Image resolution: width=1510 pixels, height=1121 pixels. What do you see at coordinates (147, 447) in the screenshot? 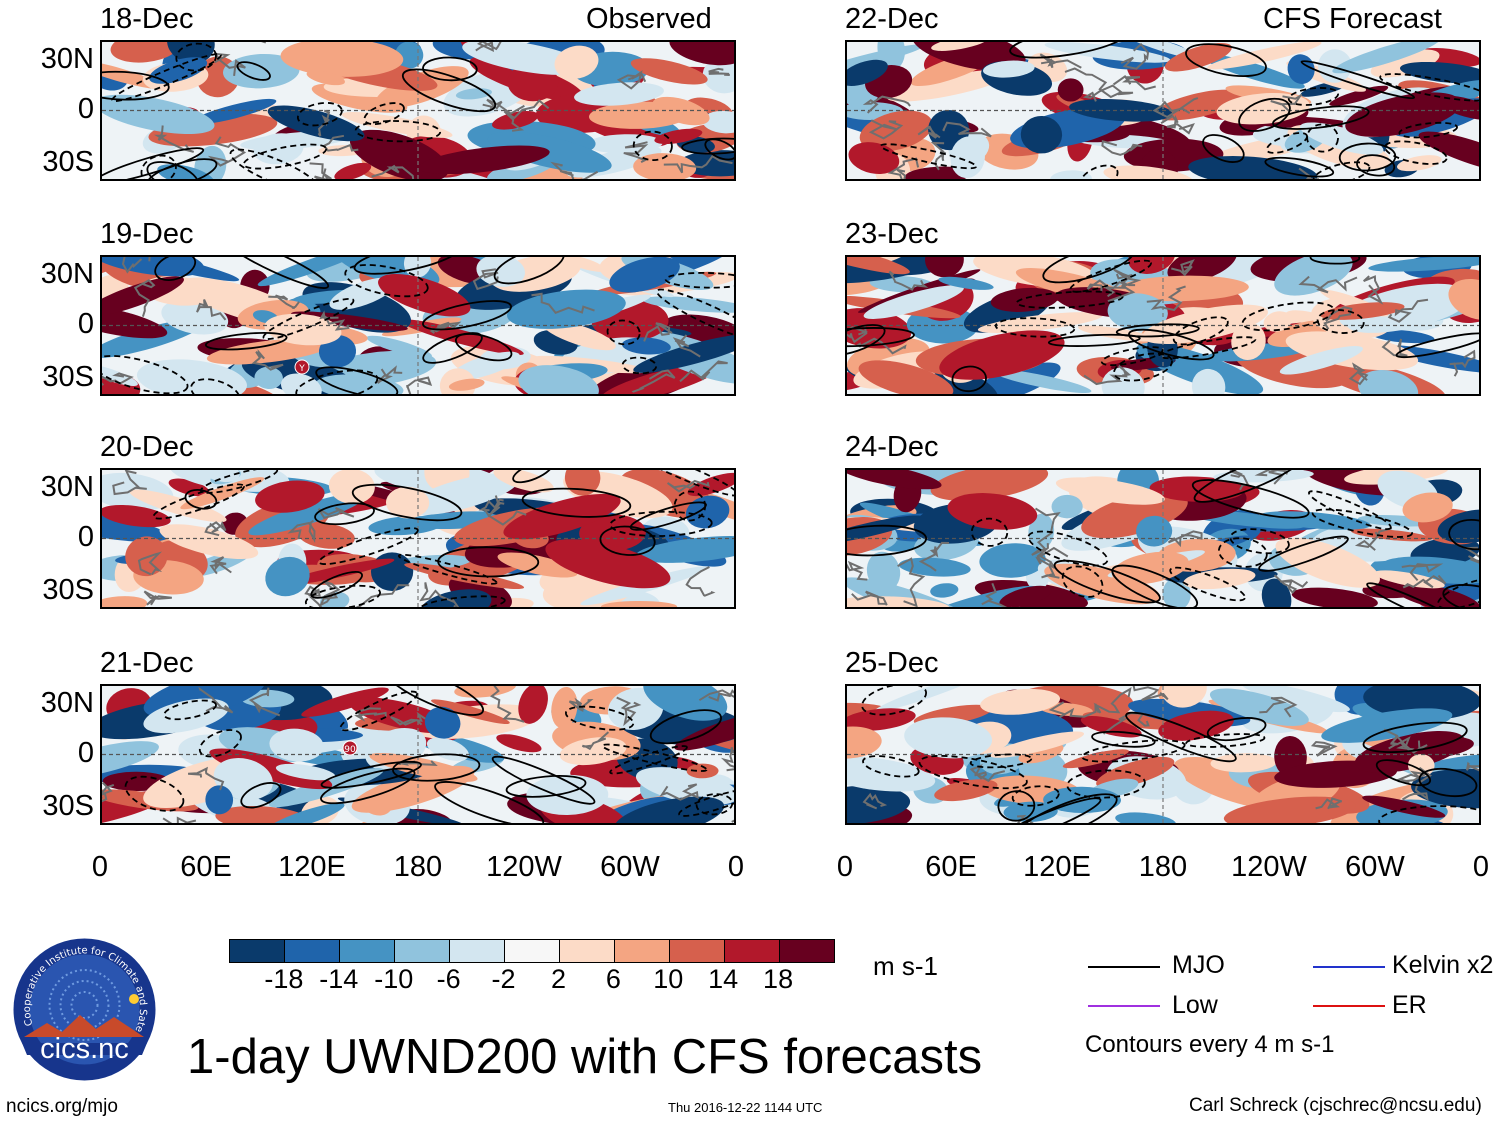
I see `panel-date-20-dec: 20-Dec` at bounding box center [147, 447].